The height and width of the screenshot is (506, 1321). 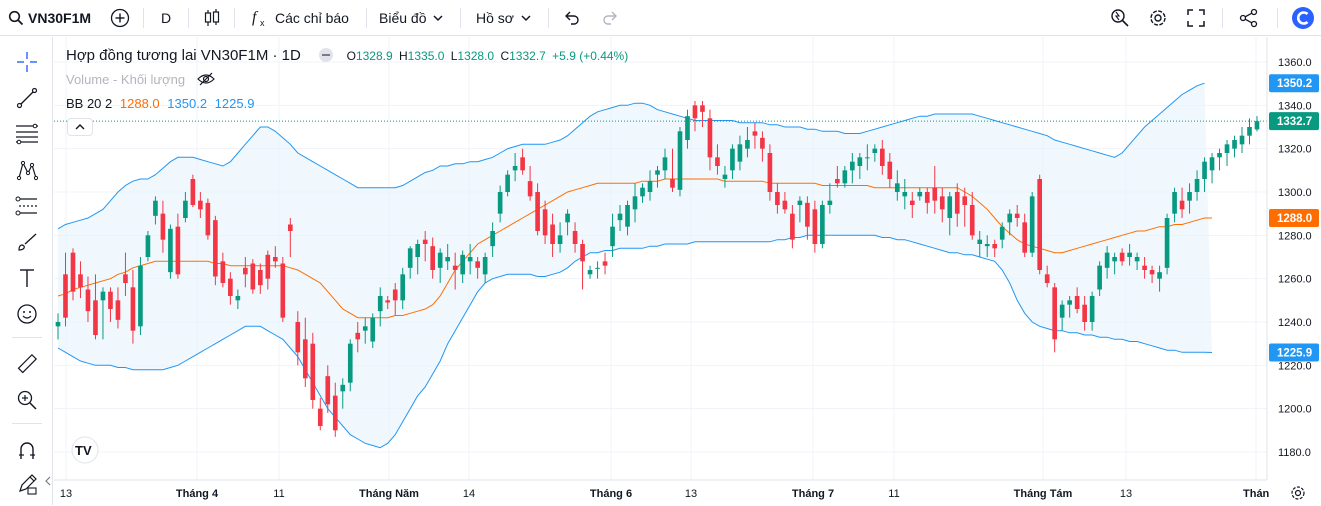 I want to click on time-tick-label: Tháng 4, so click(x=197, y=494).